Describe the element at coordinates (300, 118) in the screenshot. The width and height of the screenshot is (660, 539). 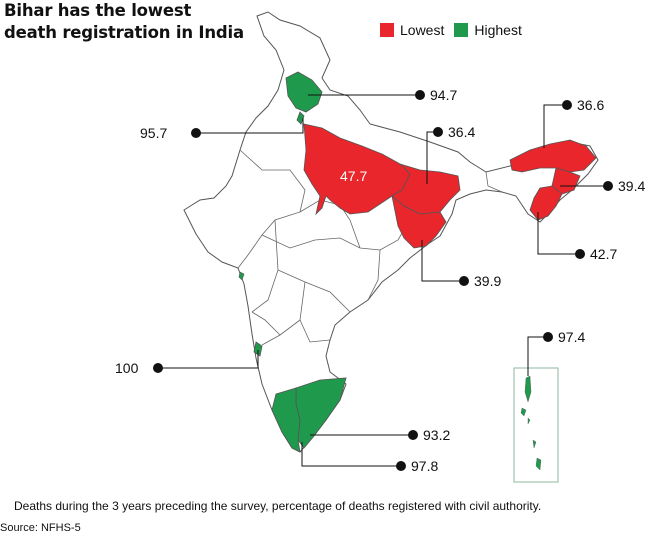
I see `region-punjab` at that location.